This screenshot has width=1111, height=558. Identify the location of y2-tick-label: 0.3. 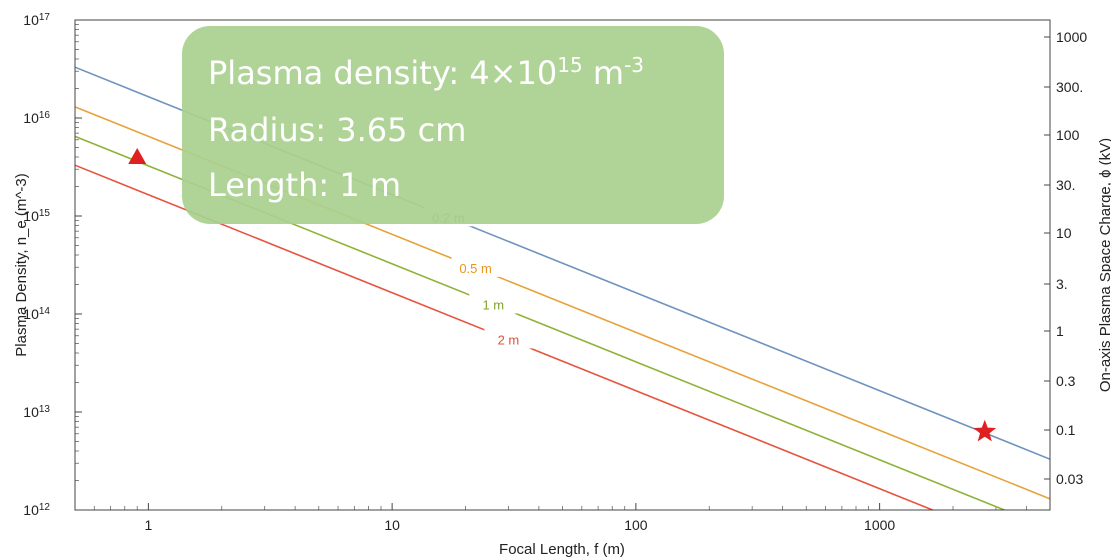
(1066, 381).